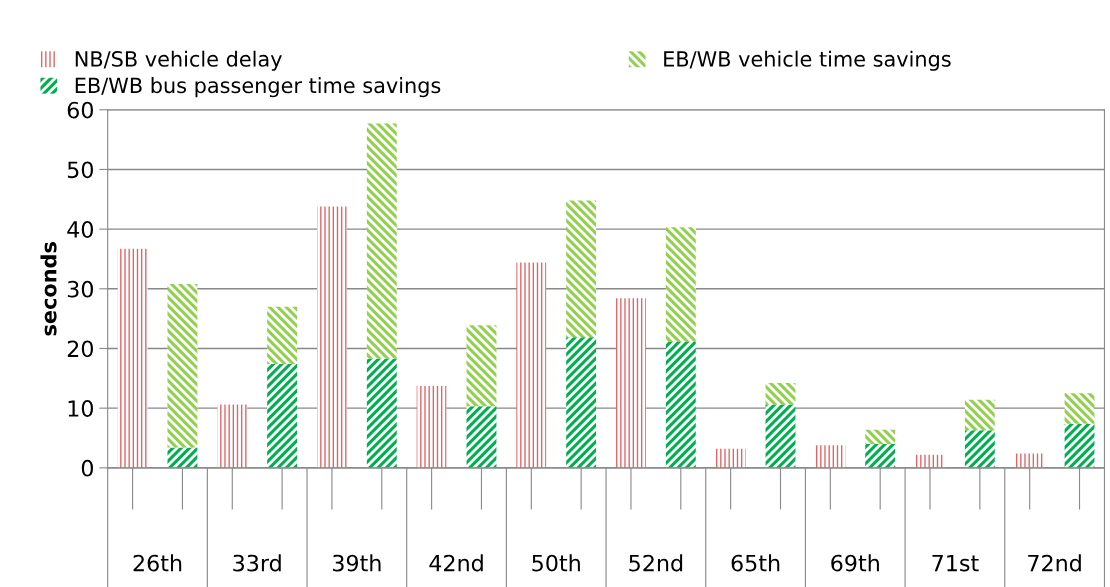 This screenshot has width=1110, height=587. What do you see at coordinates (807, 60) in the screenshot?
I see `legend-label: EB/WB vehicle time savings` at bounding box center [807, 60].